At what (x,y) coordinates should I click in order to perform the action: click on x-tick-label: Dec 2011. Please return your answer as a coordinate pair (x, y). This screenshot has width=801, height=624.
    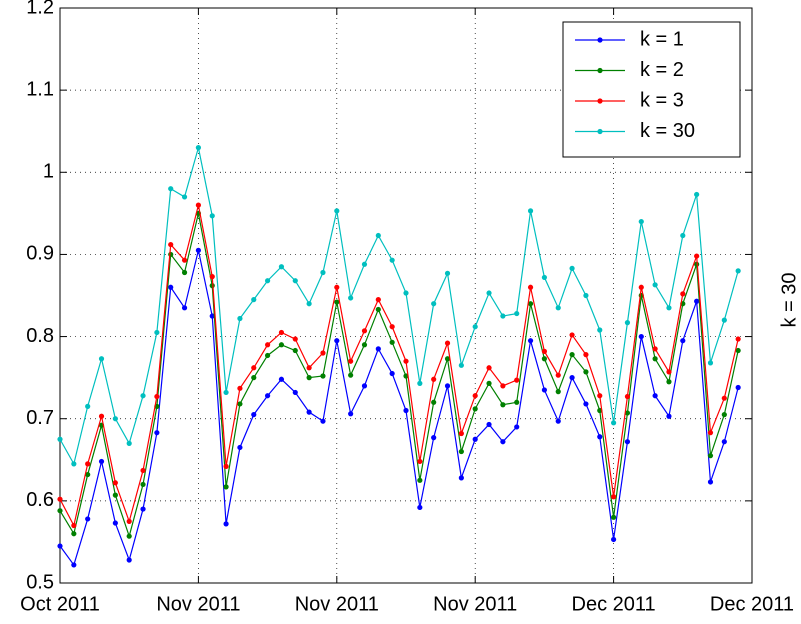
    Looking at the image, I should click on (752, 604).